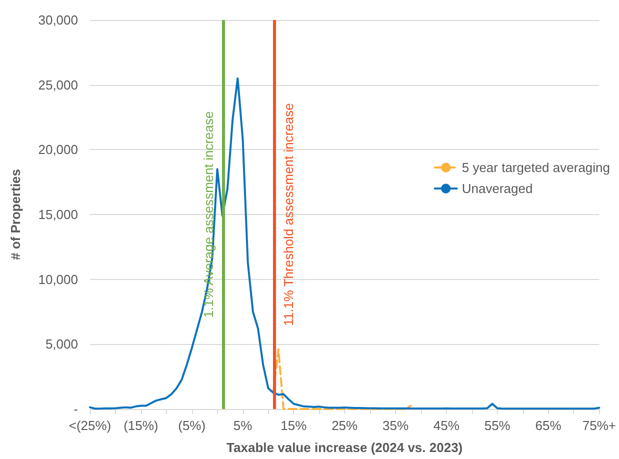  Describe the element at coordinates (15, 214) in the screenshot. I see `y-axis-title: # of Properties` at that location.